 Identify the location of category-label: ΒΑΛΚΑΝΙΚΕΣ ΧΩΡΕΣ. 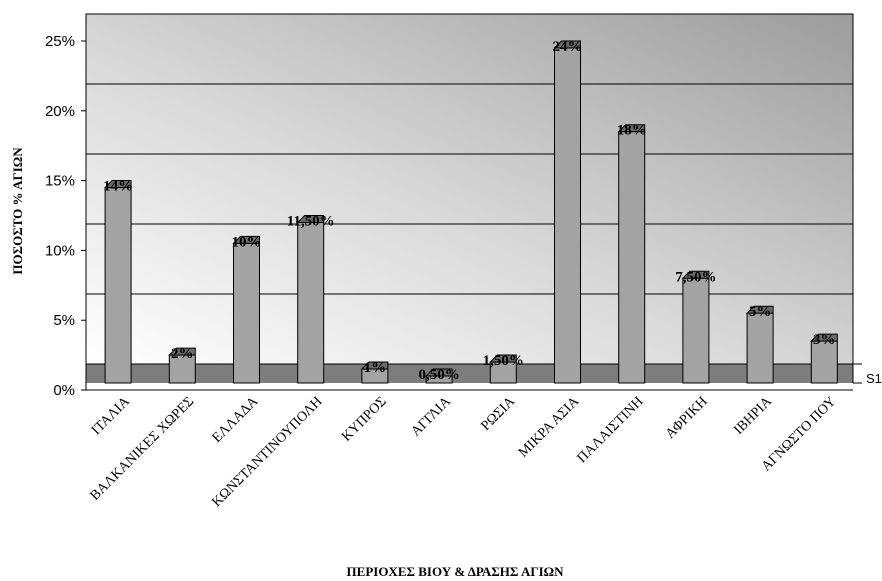
(143, 449).